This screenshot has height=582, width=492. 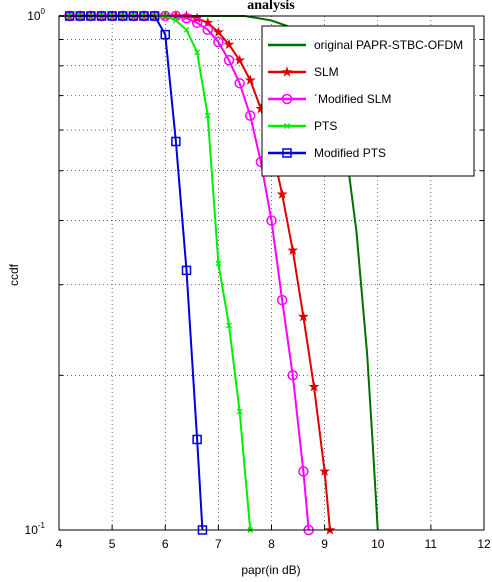 I want to click on x-tick-label: 7, so click(x=218, y=544).